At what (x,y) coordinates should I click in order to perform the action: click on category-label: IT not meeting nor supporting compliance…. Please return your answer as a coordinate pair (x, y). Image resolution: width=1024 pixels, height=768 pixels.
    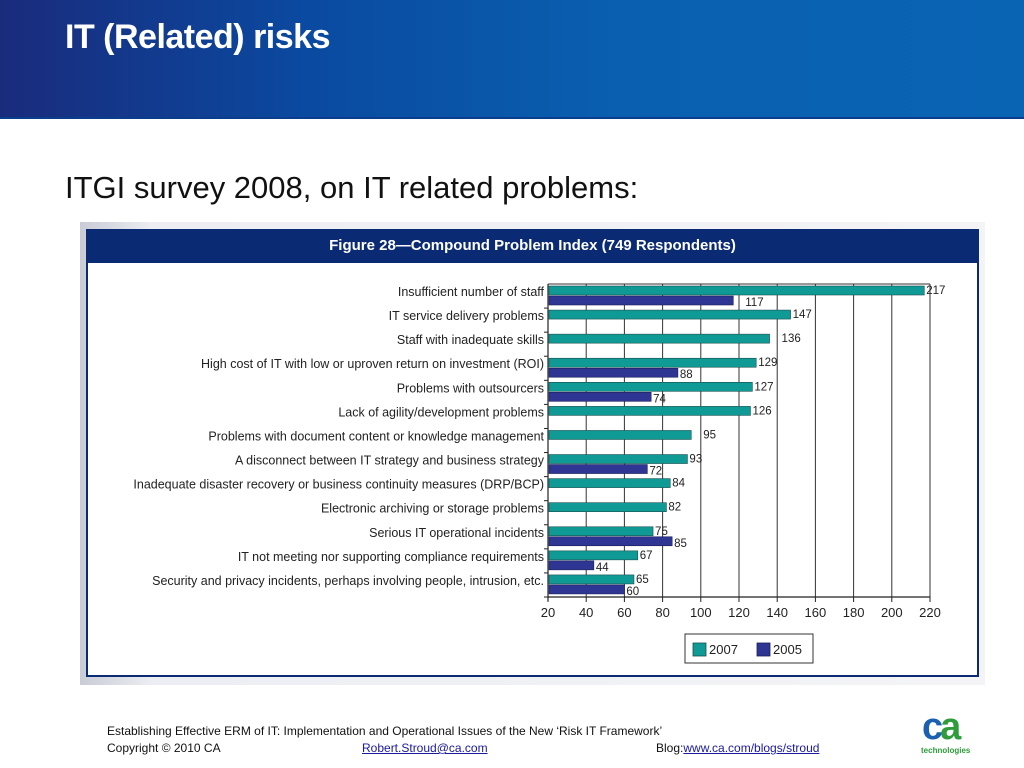
    Looking at the image, I should click on (391, 557).